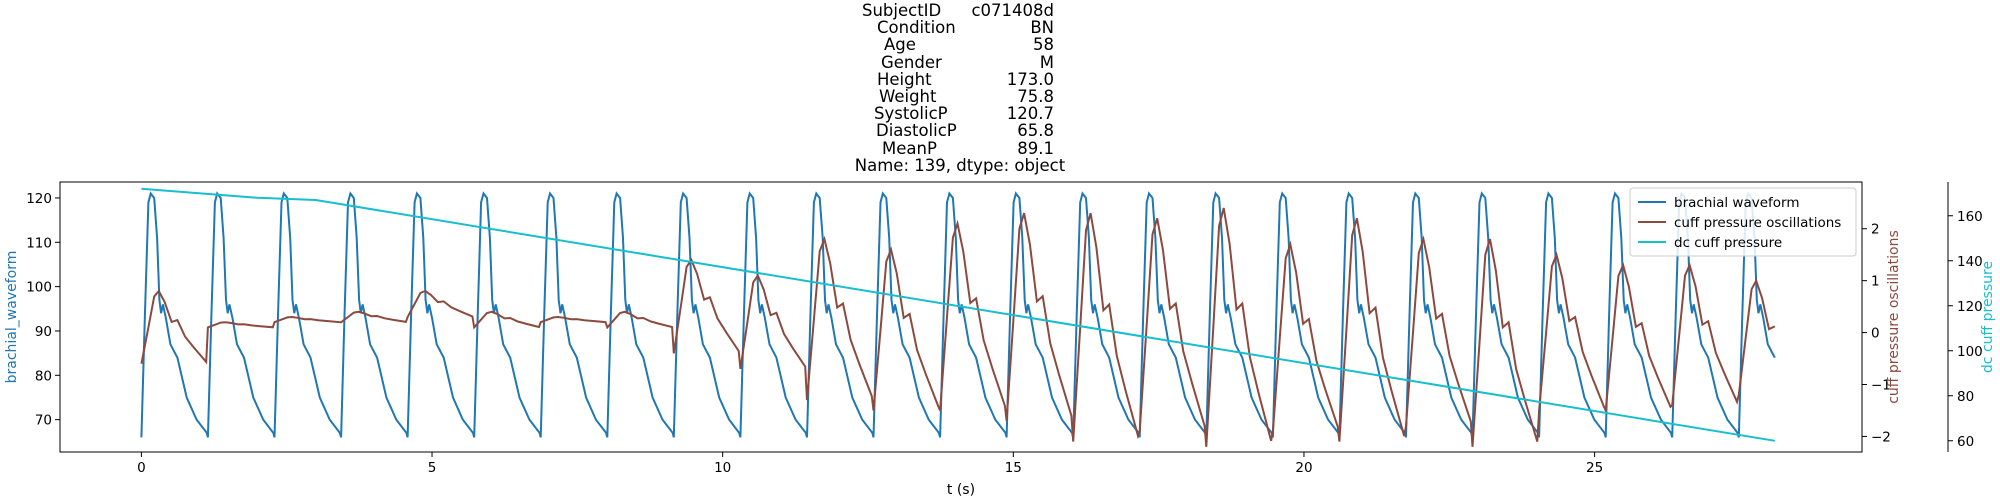 Image resolution: width=2000 pixels, height=500 pixels. I want to click on right-y2-axis-label: dc cuff pressure, so click(1988, 317).